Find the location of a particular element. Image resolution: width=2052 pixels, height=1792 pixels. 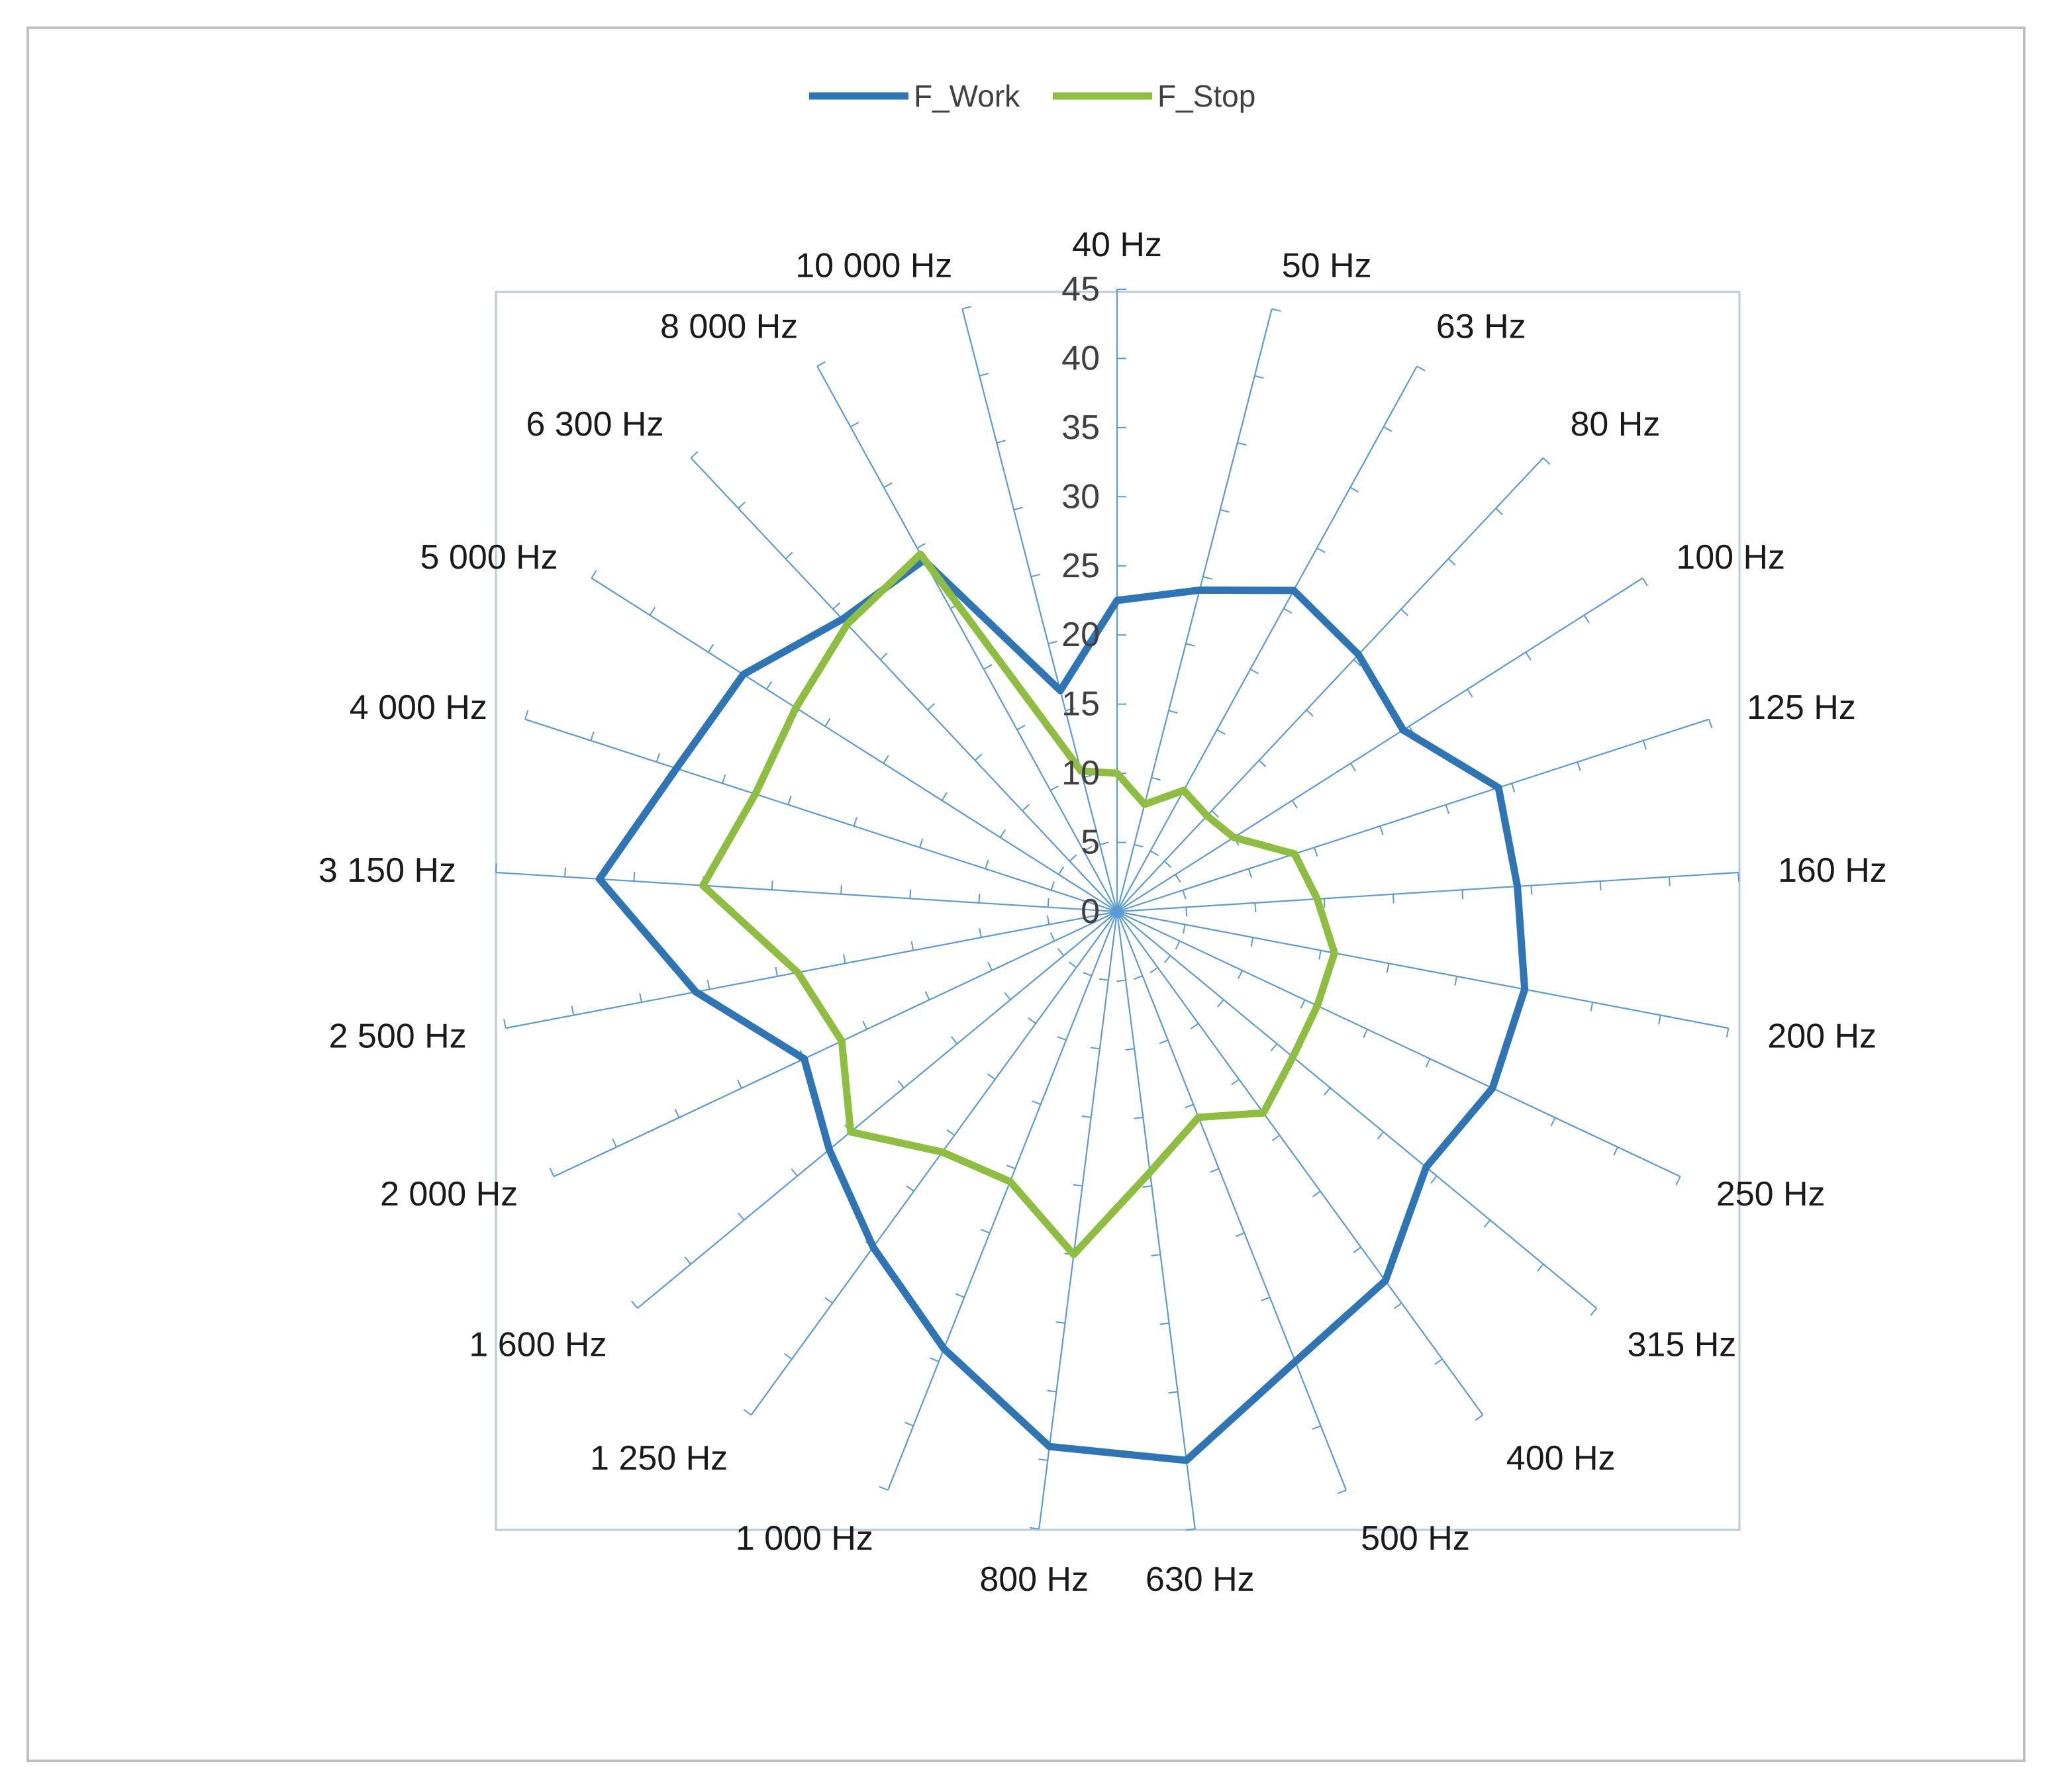

spoke-125-hz is located at coordinates (1413, 815).